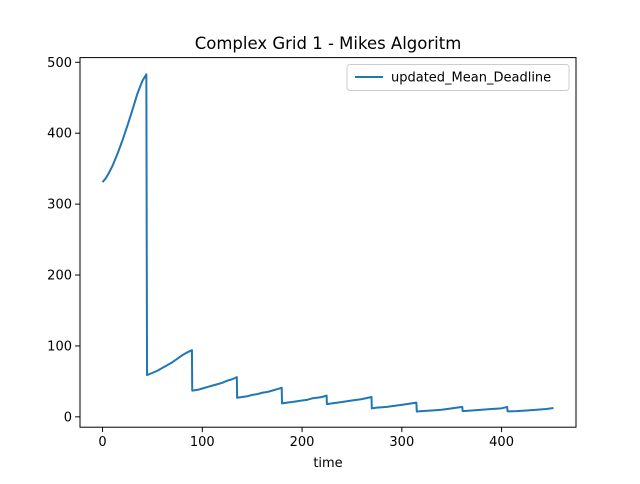 The image size is (640, 484). What do you see at coordinates (68, 417) in the screenshot?
I see `y-tick-label: 0` at bounding box center [68, 417].